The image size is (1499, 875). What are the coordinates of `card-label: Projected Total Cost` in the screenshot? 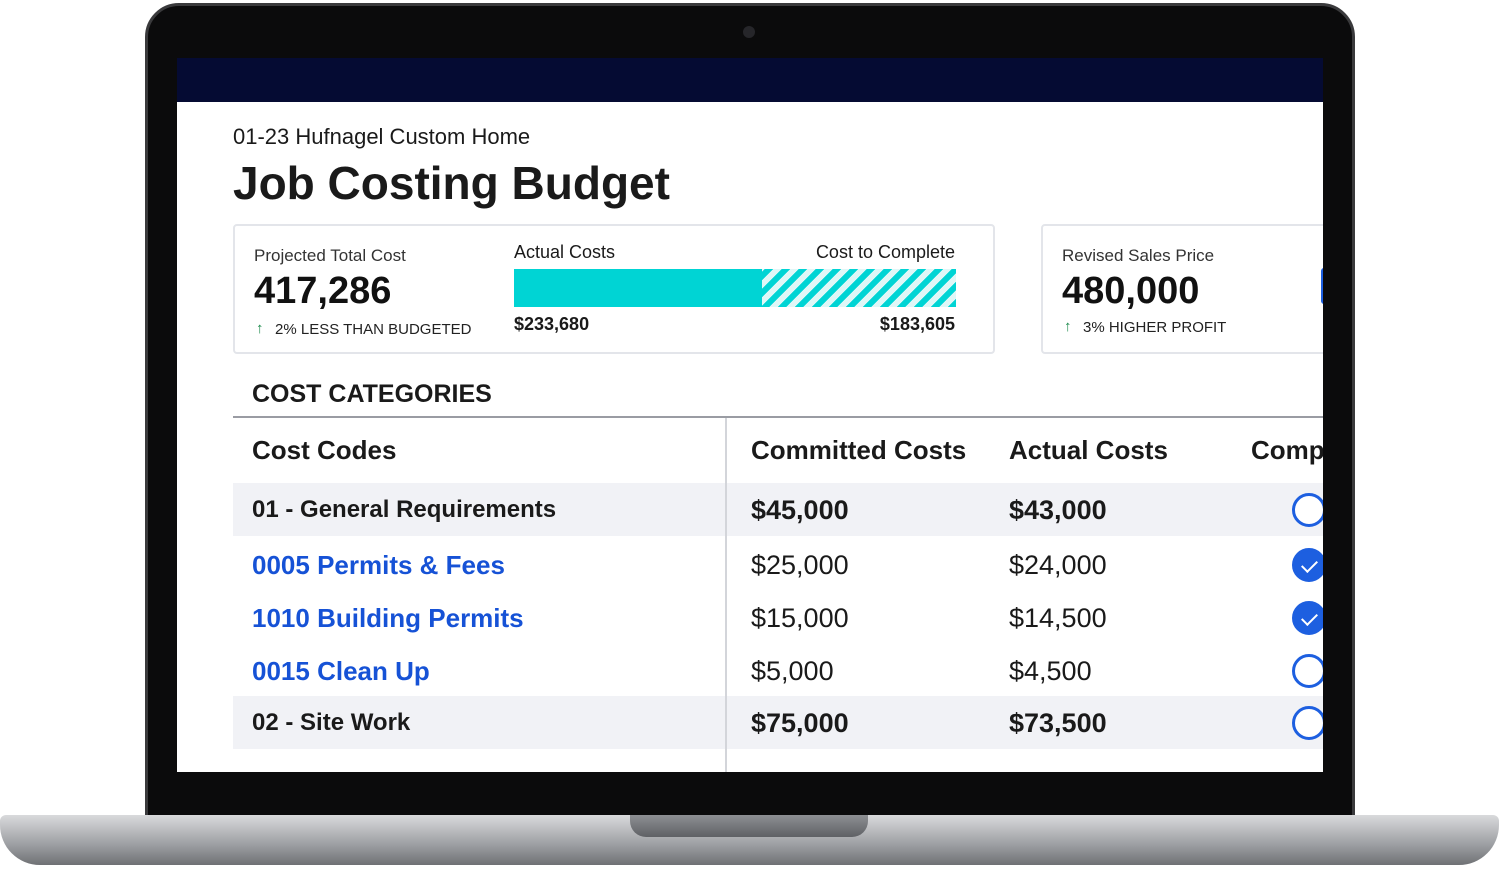 It's located at (330, 255).